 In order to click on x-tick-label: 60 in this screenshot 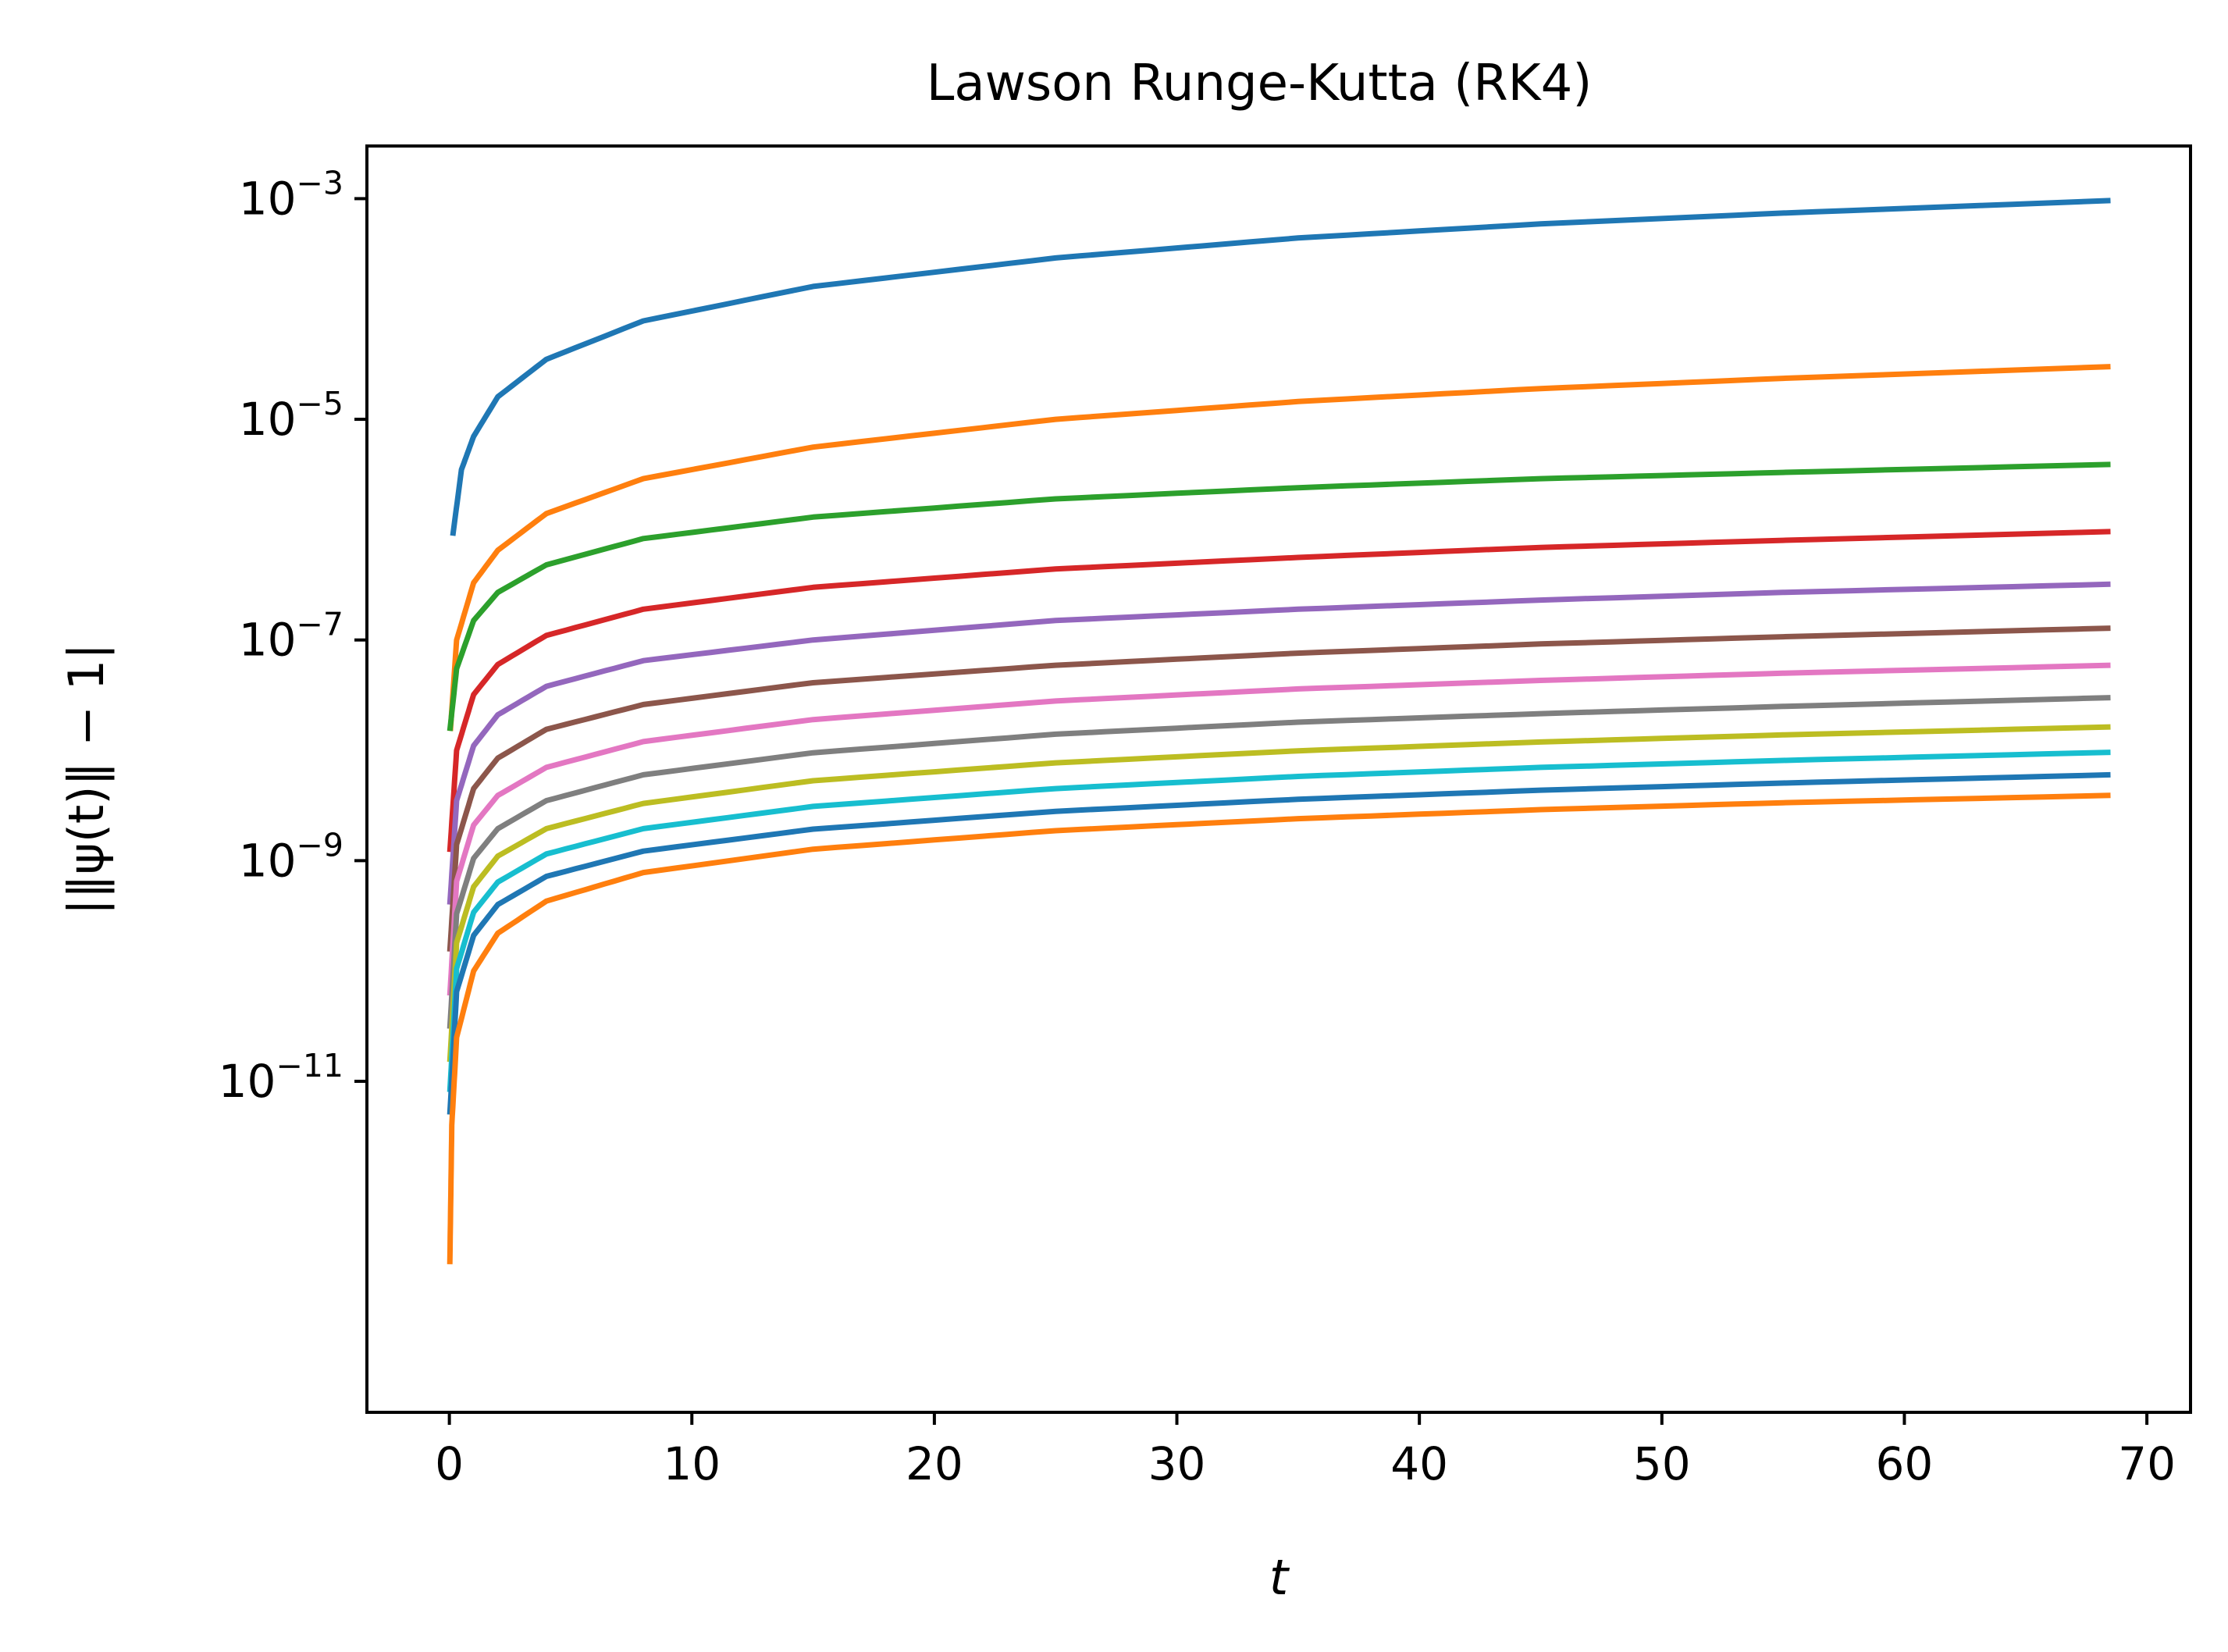, I will do `click(1905, 1463)`.